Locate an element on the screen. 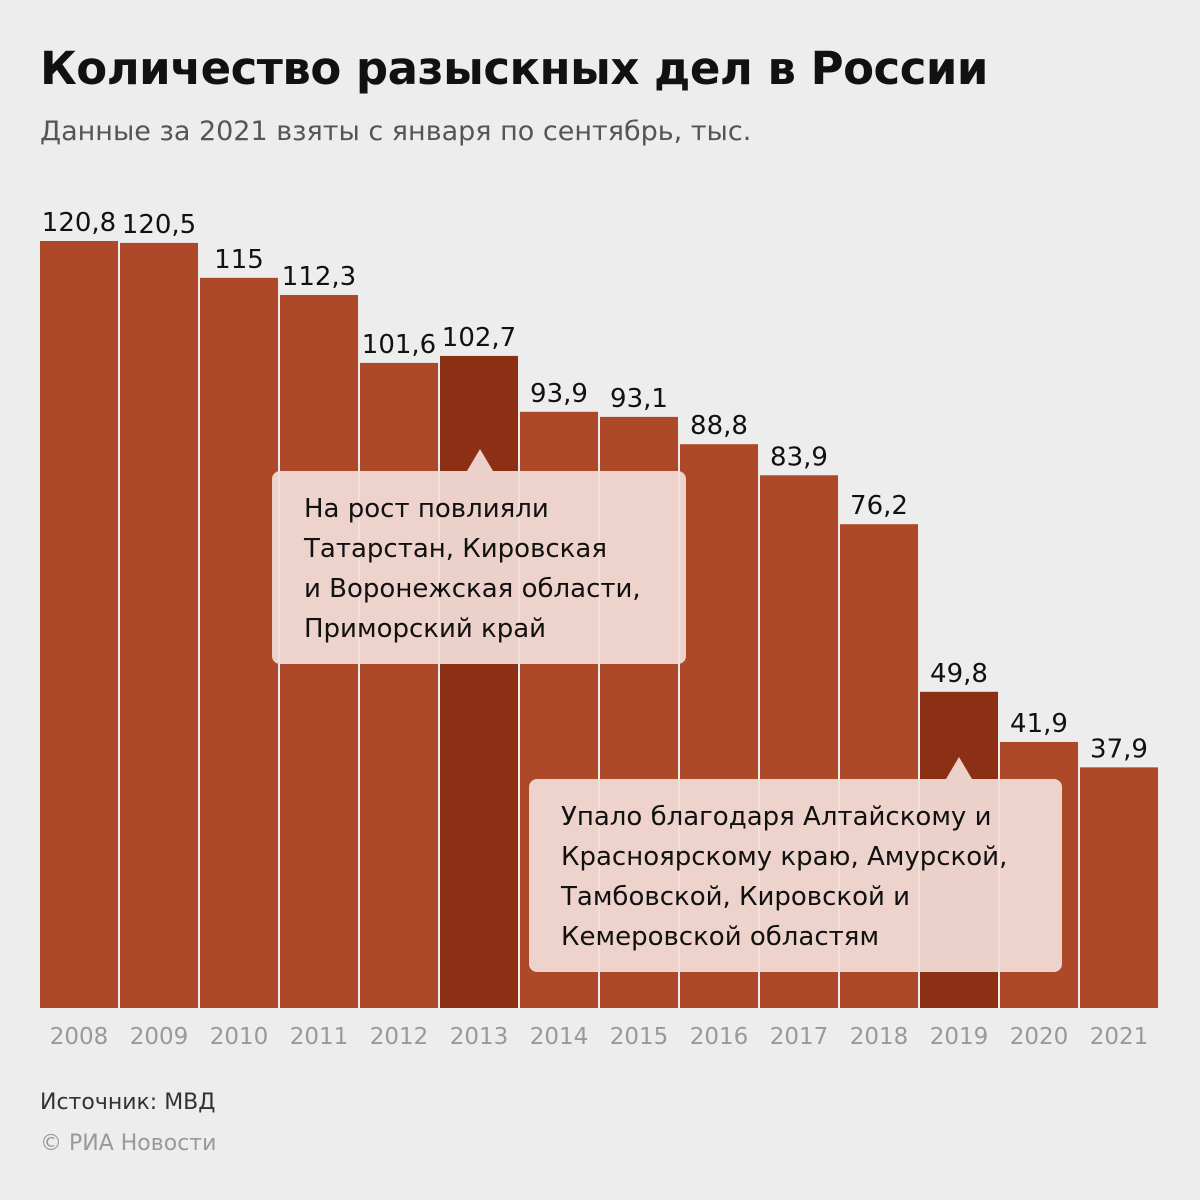  value-label: 101,6 is located at coordinates (399, 345).